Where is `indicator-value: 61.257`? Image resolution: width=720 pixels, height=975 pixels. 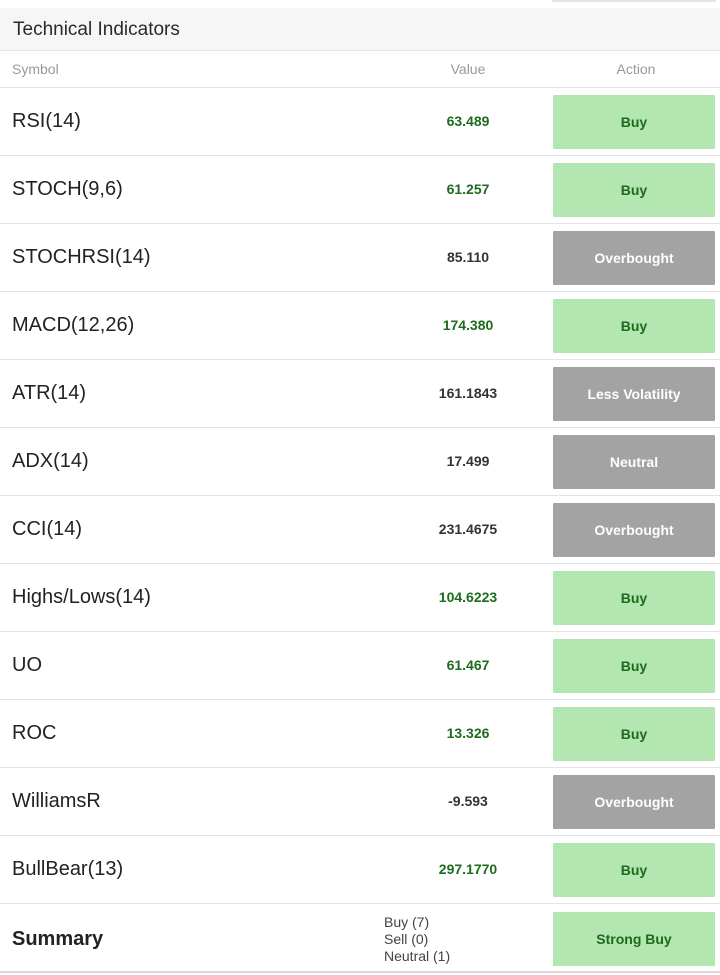
indicator-value: 61.257 is located at coordinates (468, 189).